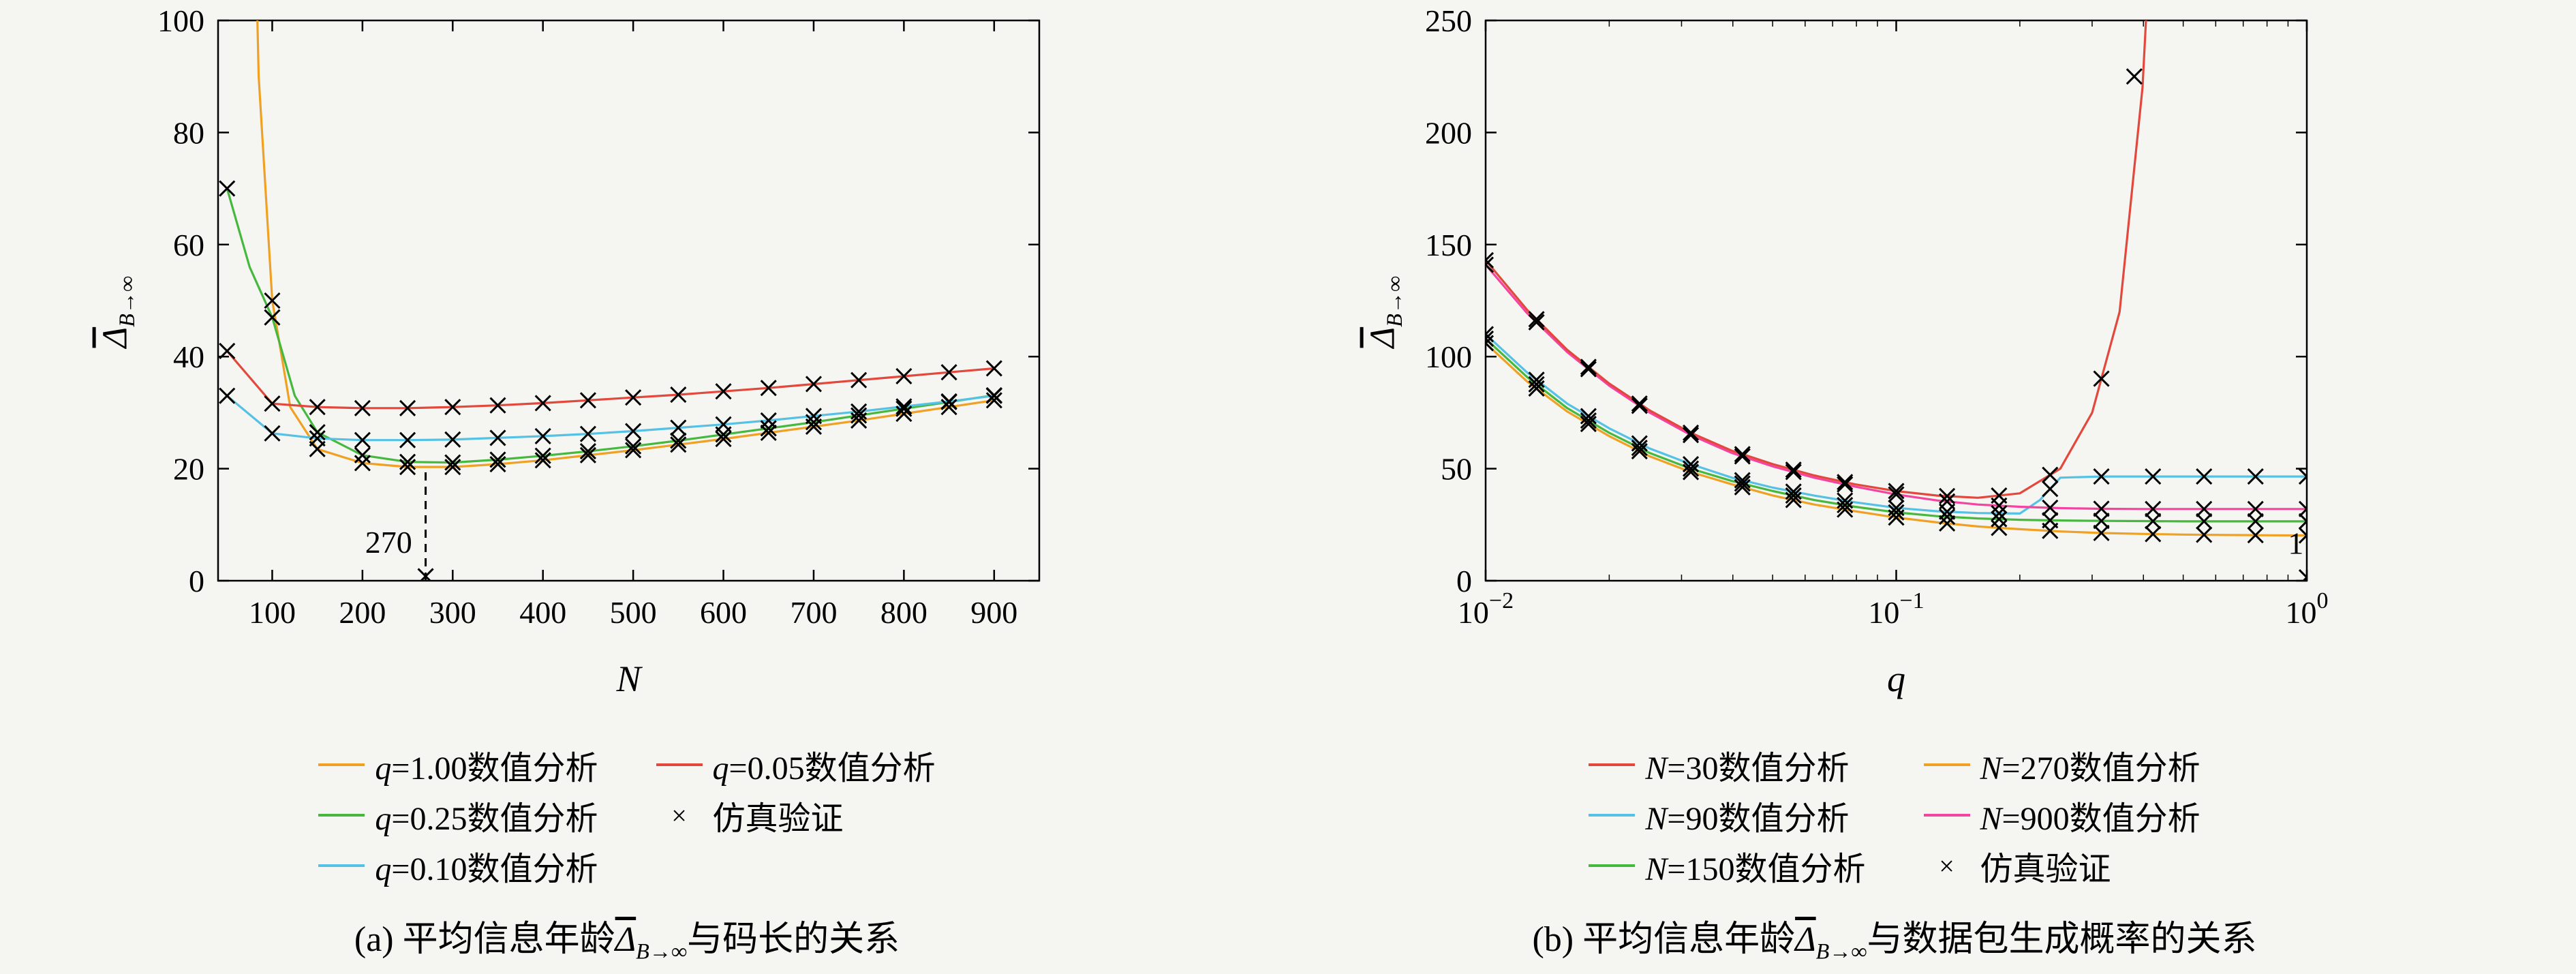 The height and width of the screenshot is (974, 2576). What do you see at coordinates (629, 678) in the screenshot?
I see `x-axis-label: N` at bounding box center [629, 678].